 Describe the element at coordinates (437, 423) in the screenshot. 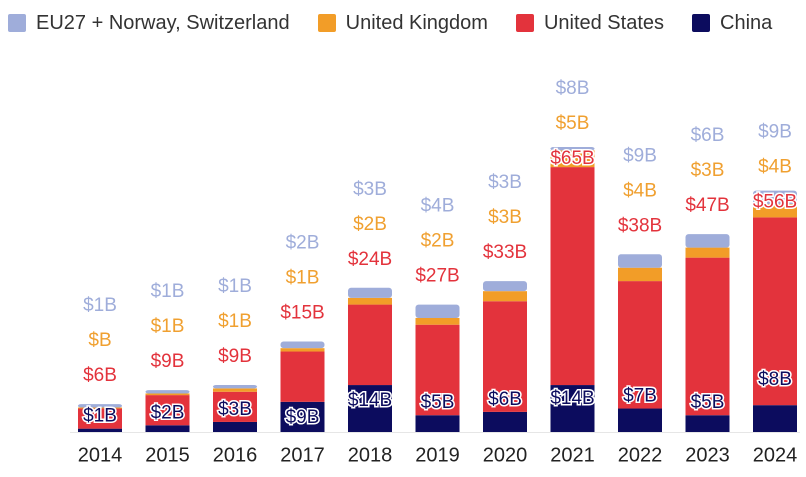

I see `bar-china-2019` at that location.